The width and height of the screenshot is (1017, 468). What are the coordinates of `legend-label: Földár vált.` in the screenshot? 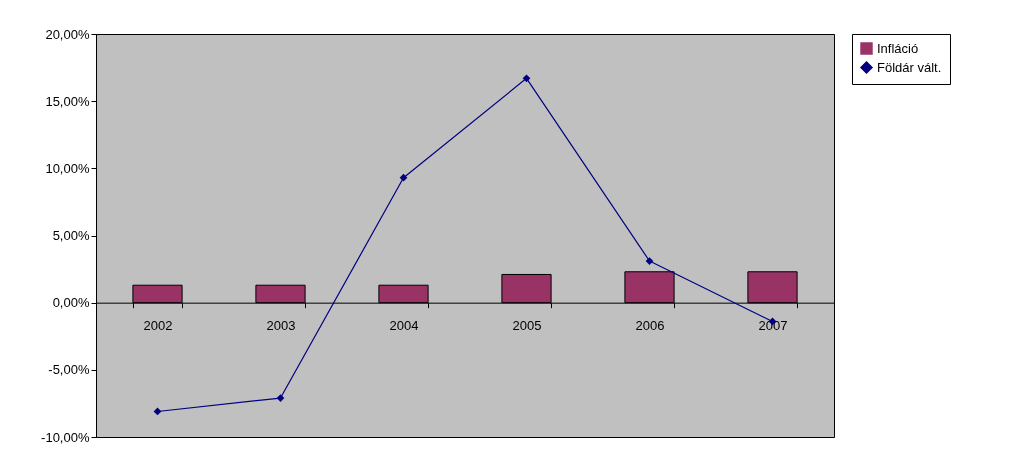 It's located at (909, 67).